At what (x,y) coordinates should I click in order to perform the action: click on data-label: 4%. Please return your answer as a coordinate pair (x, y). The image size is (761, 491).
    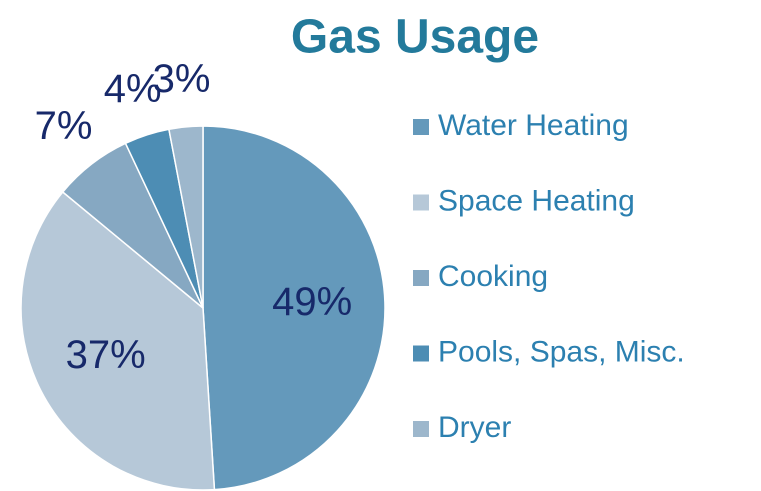
    Looking at the image, I should click on (133, 89).